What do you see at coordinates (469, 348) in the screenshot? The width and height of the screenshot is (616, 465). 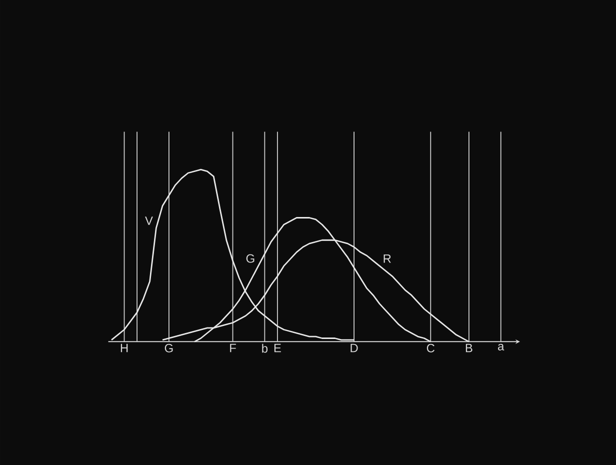 I see `x-tick-label: B` at bounding box center [469, 348].